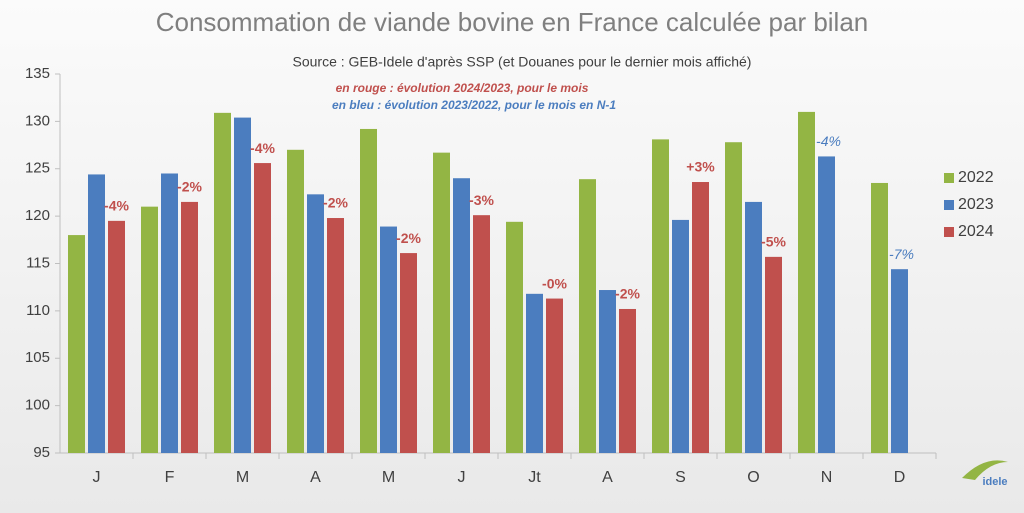  What do you see at coordinates (976, 204) in the screenshot?
I see `legend-label: 2023` at bounding box center [976, 204].